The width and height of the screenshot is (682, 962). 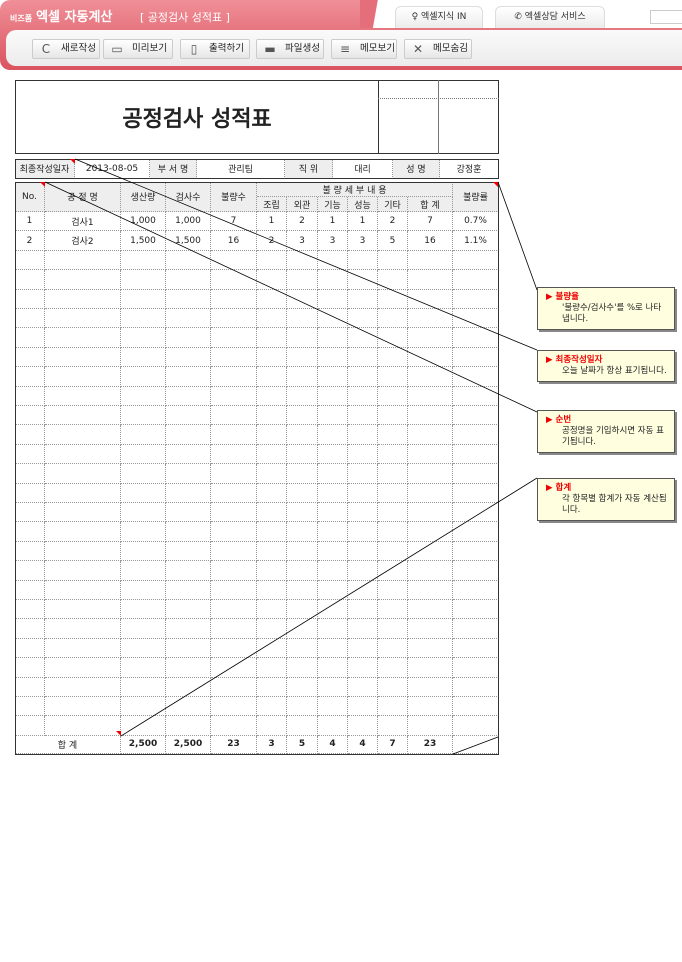 What do you see at coordinates (563, 420) in the screenshot?
I see `callout-title-text: 순번` at bounding box center [563, 420].